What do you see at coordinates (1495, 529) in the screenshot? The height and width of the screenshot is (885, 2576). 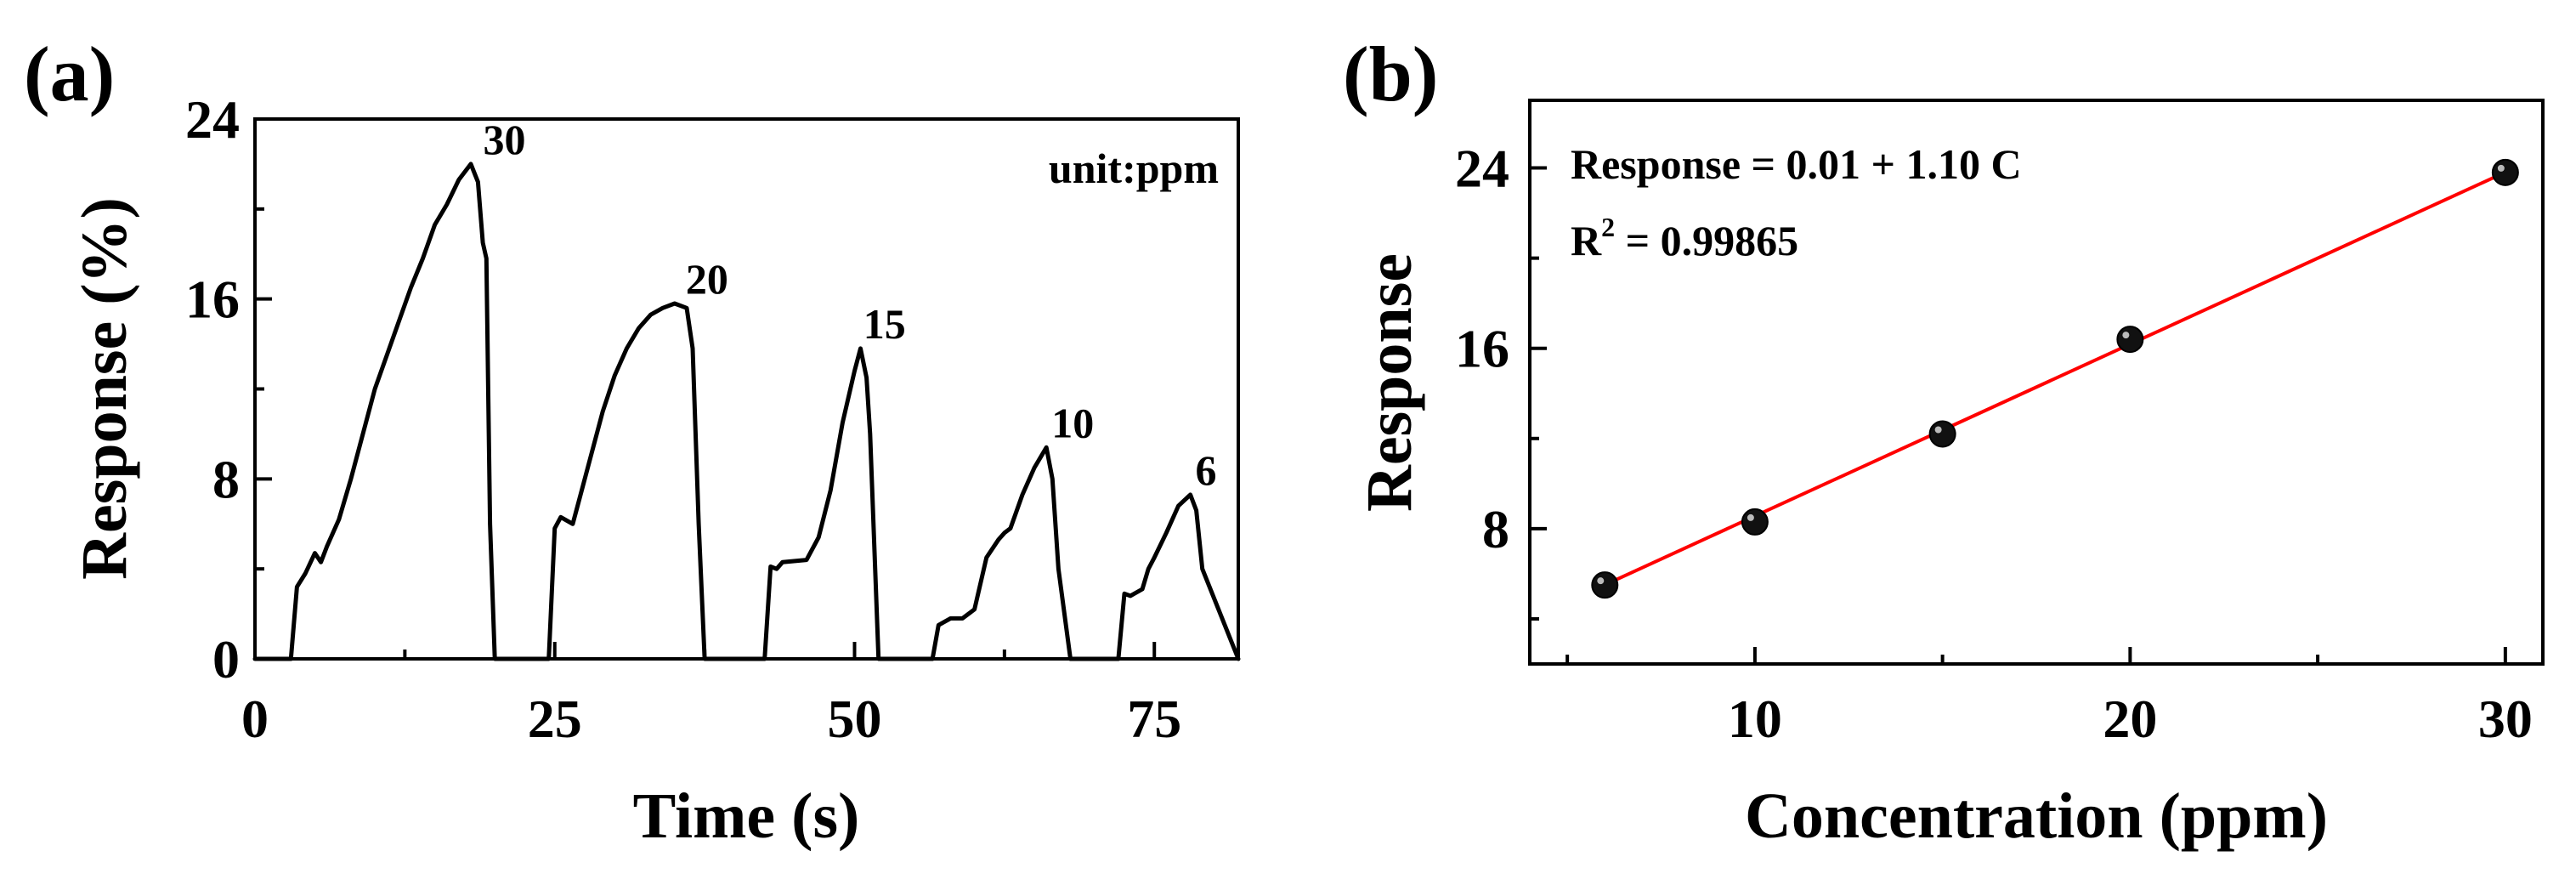 I see `b-y-tick-label: 8` at bounding box center [1495, 529].